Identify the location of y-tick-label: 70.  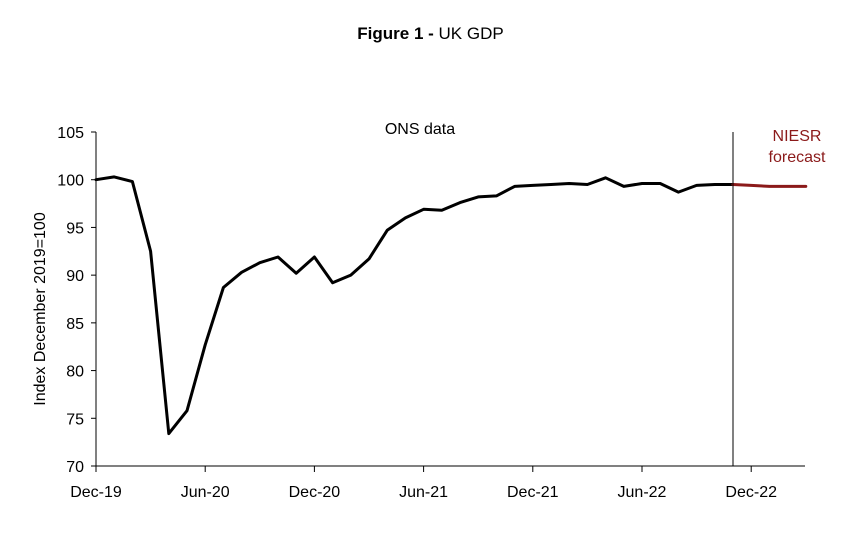
(75, 467).